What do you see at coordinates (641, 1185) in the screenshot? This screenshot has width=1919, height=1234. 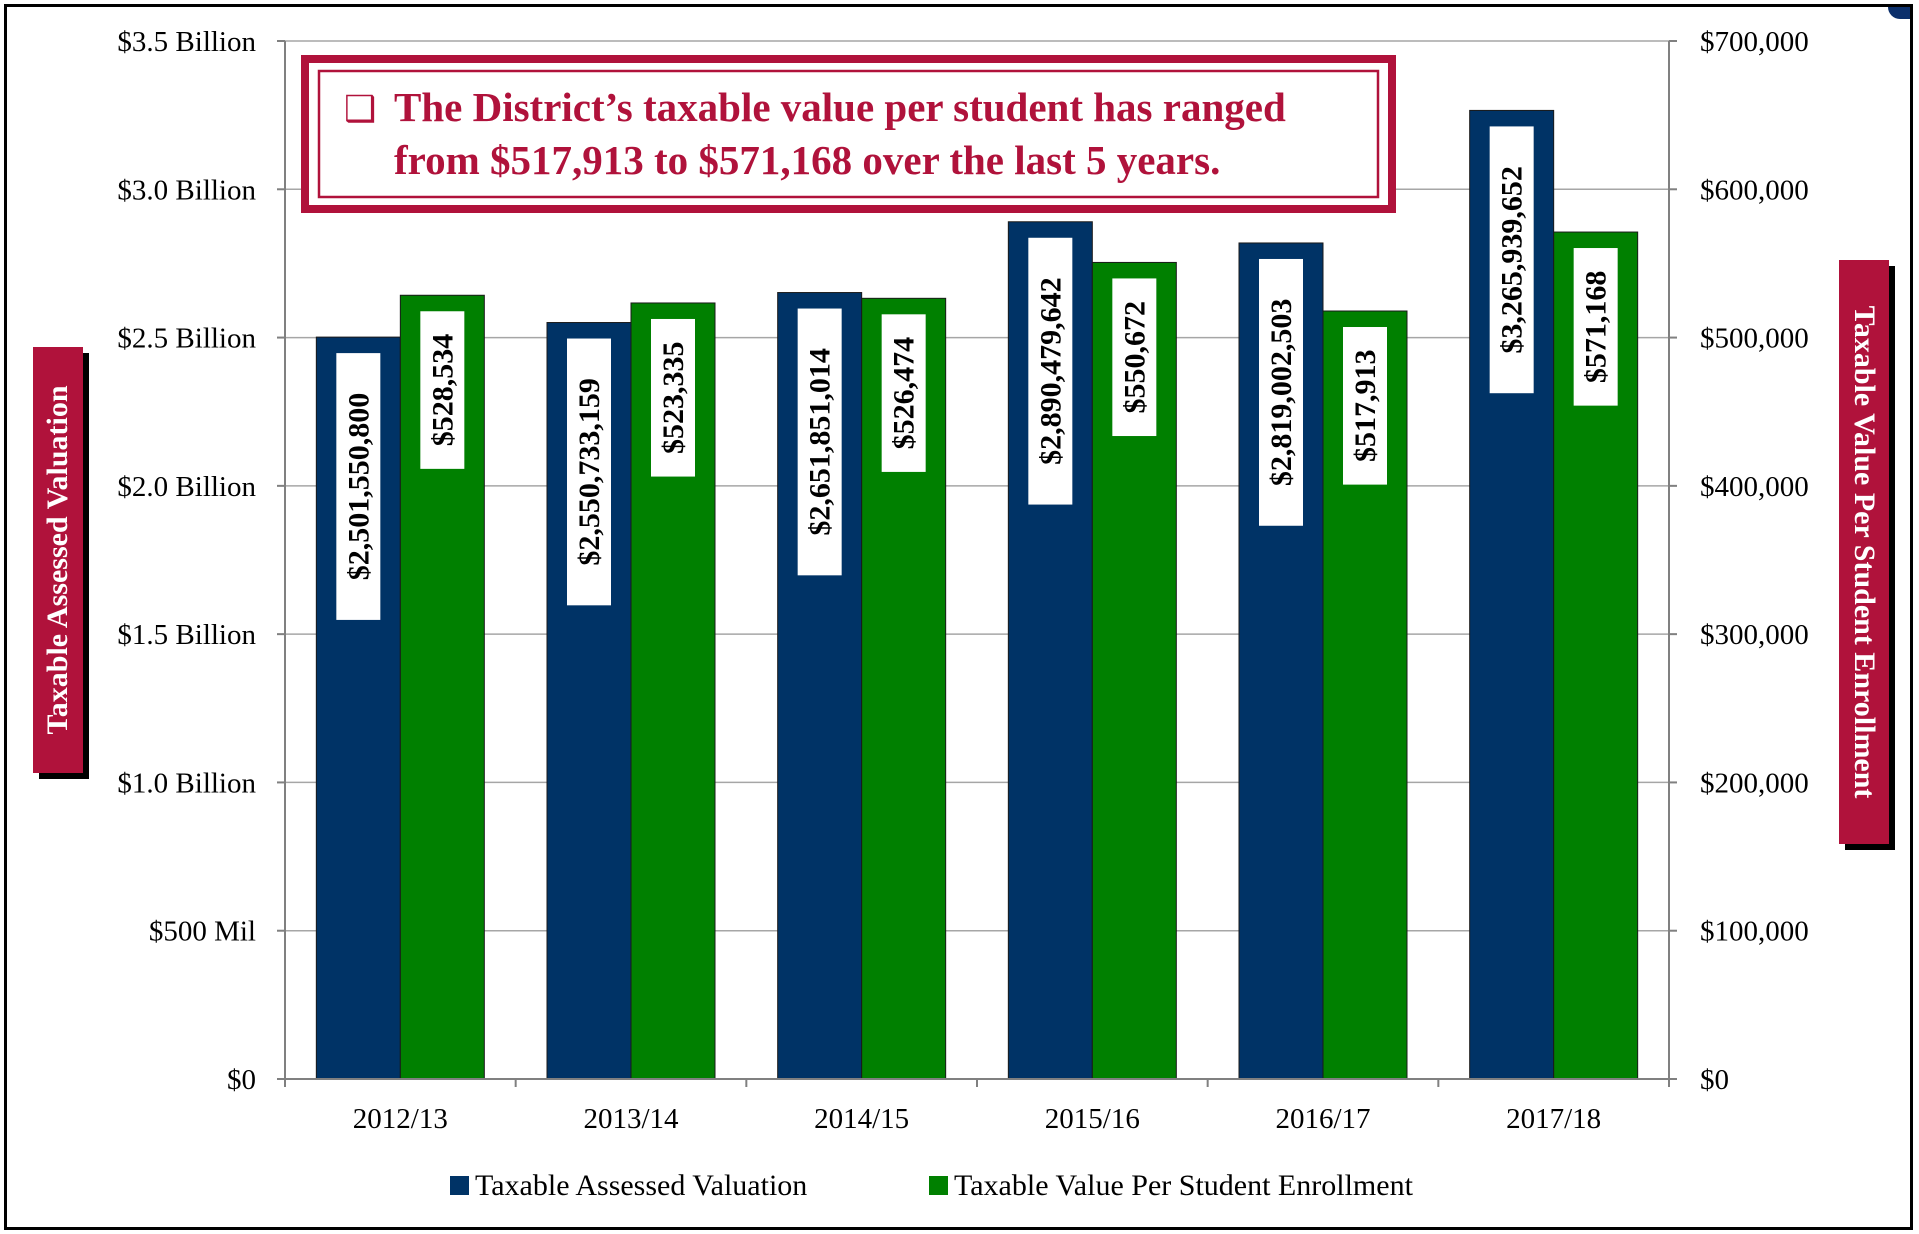 I see `legend-label-valuation: Taxable Assessed Valuation` at bounding box center [641, 1185].